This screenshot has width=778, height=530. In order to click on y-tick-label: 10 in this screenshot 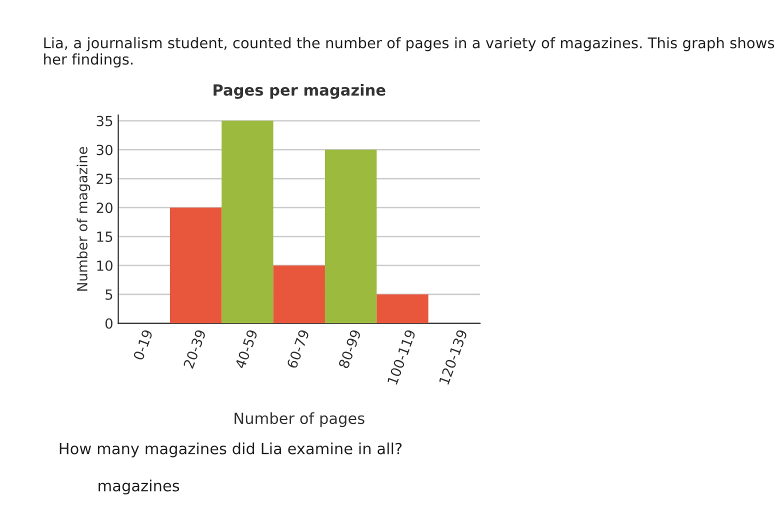, I will do `click(104, 265)`.